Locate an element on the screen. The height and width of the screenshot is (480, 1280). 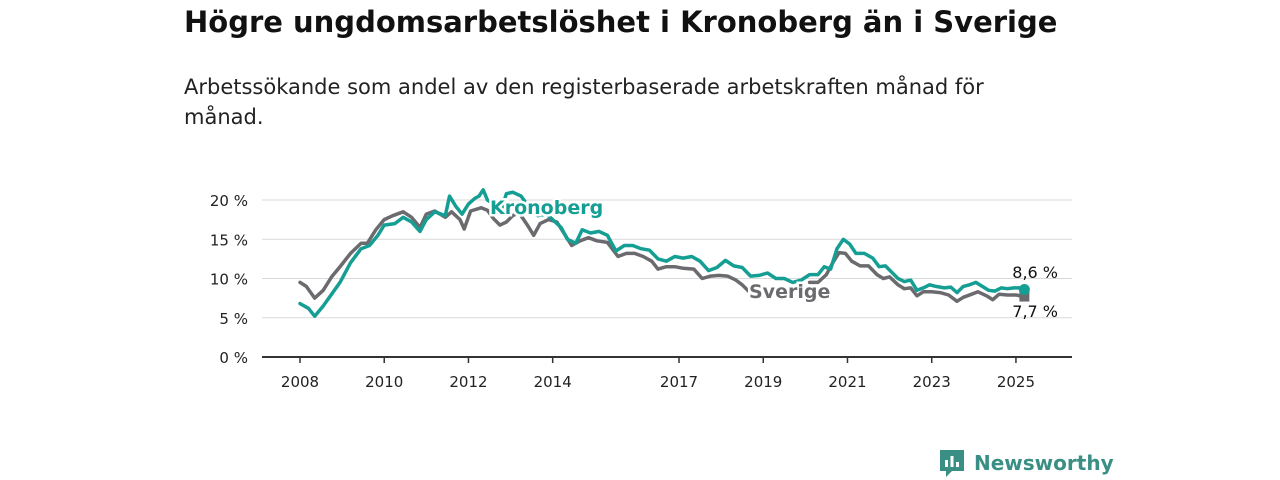
end-value-label-sverige: 7,7 % is located at coordinates (1035, 311).